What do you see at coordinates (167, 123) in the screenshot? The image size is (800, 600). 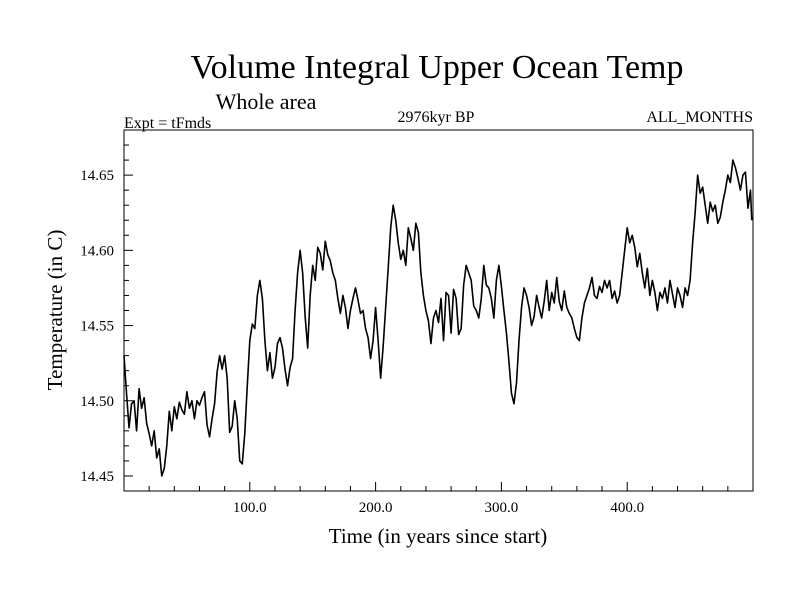 I see `experiment-label: Expt = tFmds` at bounding box center [167, 123].